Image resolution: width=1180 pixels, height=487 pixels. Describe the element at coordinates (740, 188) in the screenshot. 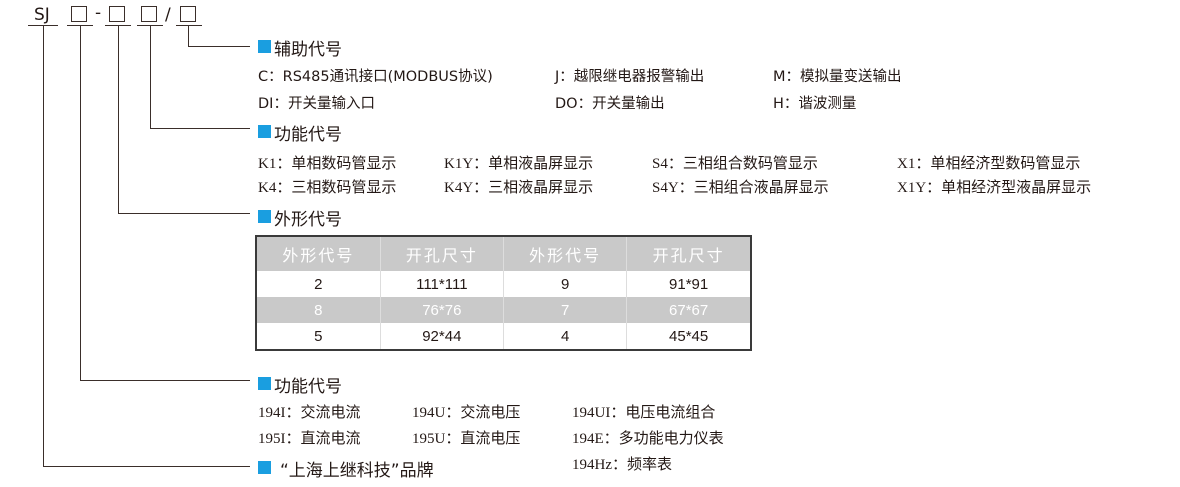

I see `func1-item: S4Y：三相组合液晶屏显示` at that location.